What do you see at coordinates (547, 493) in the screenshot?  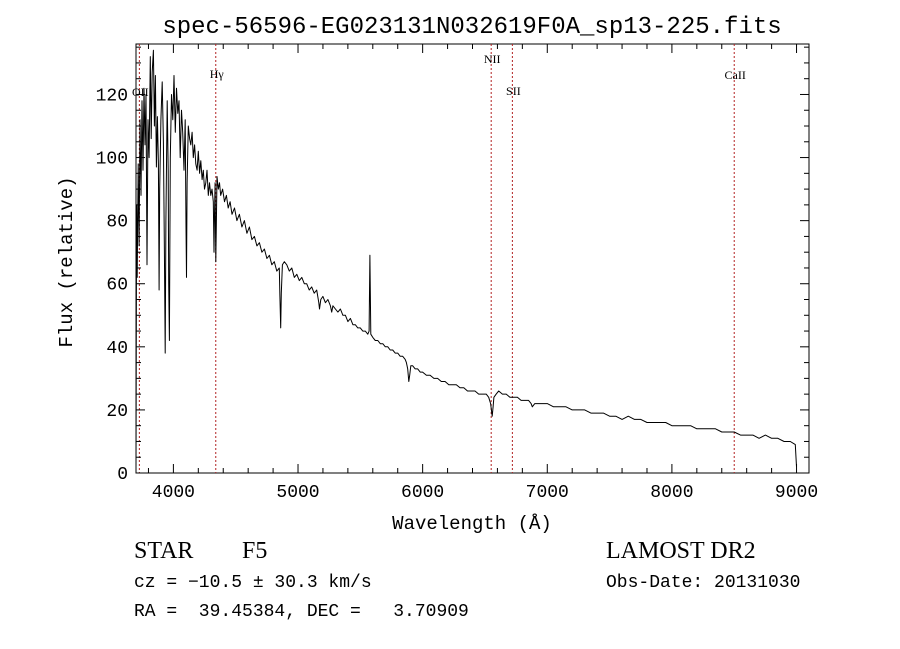 I see `x-tick-label: 7000` at bounding box center [547, 493].